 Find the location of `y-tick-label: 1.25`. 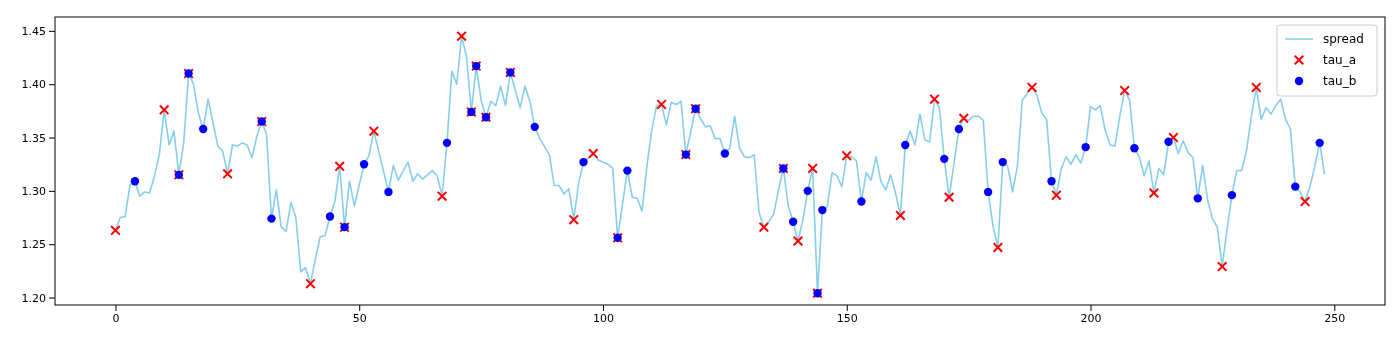

y-tick-label: 1.25 is located at coordinates (33, 245).